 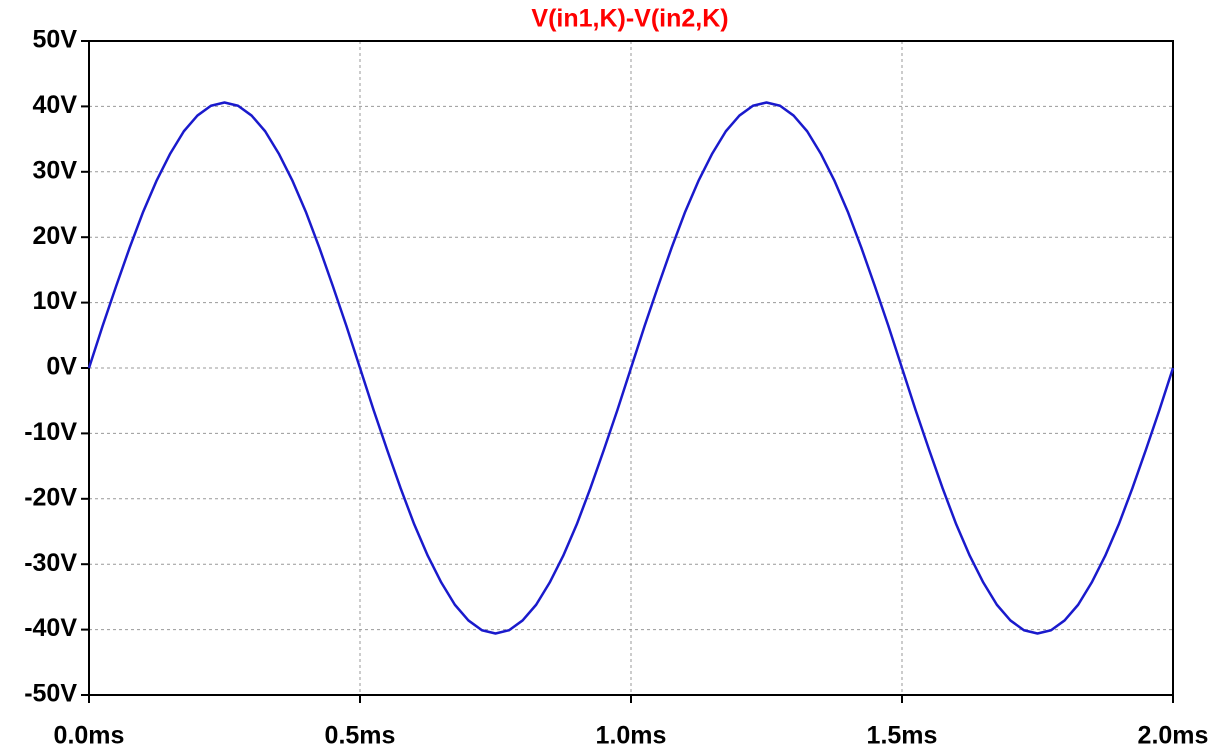 I want to click on y-tick-label: 40V, so click(x=55, y=105).